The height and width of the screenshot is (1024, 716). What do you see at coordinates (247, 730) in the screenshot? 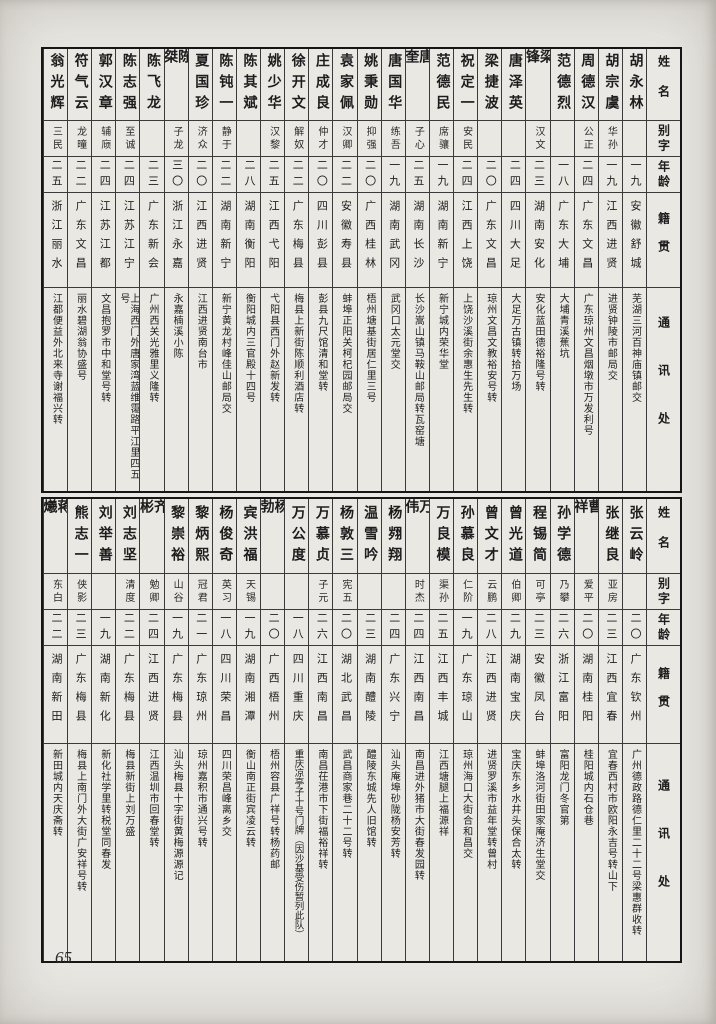
I see `person-column: 宾洪福 天锡 一九 湖南湘潭 衡山南正街宾凌云转` at bounding box center [247, 730].